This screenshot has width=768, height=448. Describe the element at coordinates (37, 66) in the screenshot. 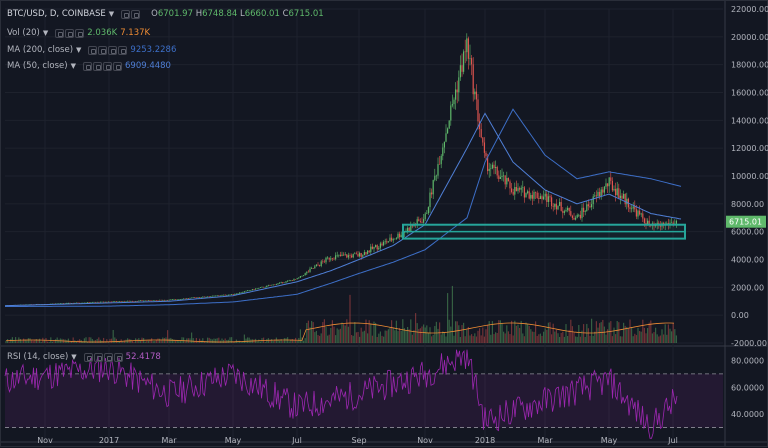

I see `ma50-label: MA (50, close)` at that location.